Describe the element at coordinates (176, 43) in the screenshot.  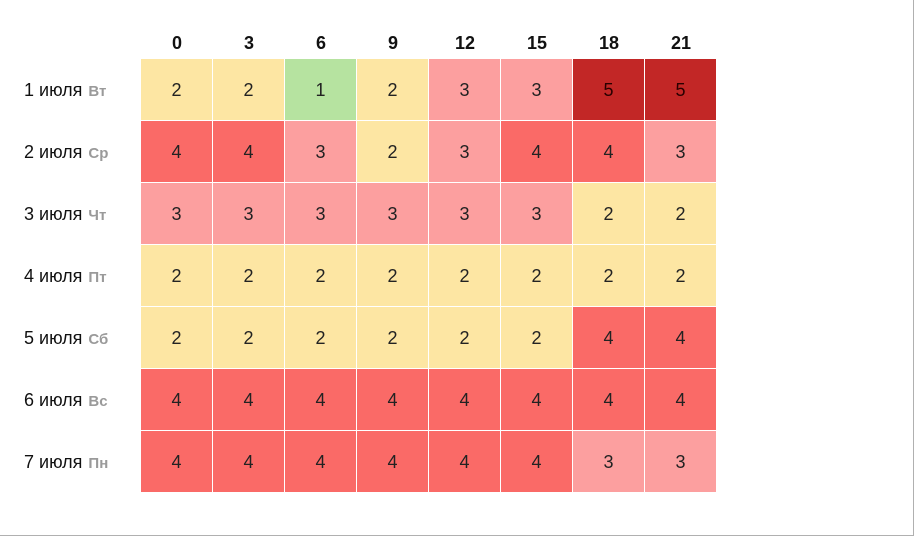
I see `column-header: 0` at that location.